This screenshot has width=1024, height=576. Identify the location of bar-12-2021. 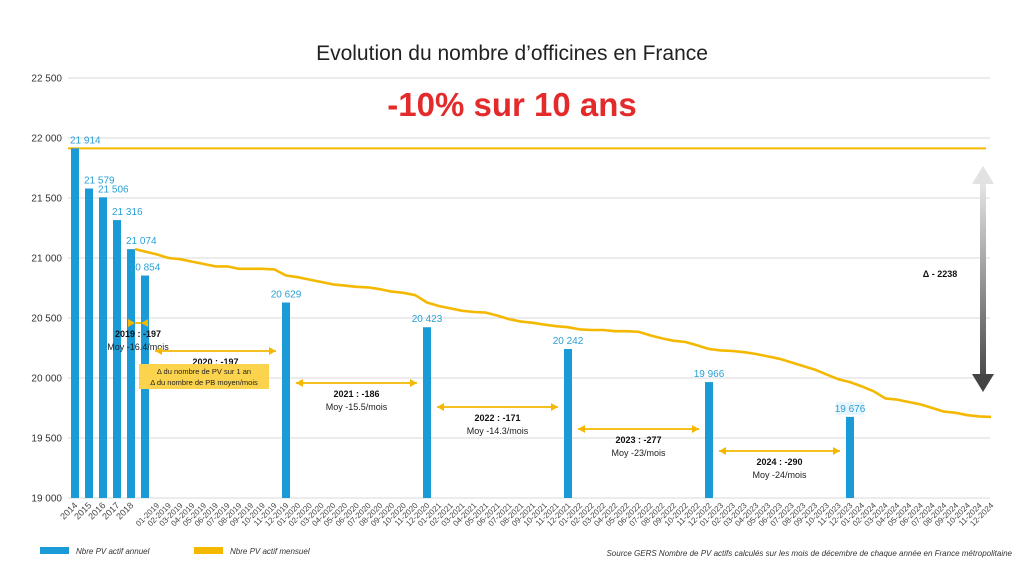
(427, 412).